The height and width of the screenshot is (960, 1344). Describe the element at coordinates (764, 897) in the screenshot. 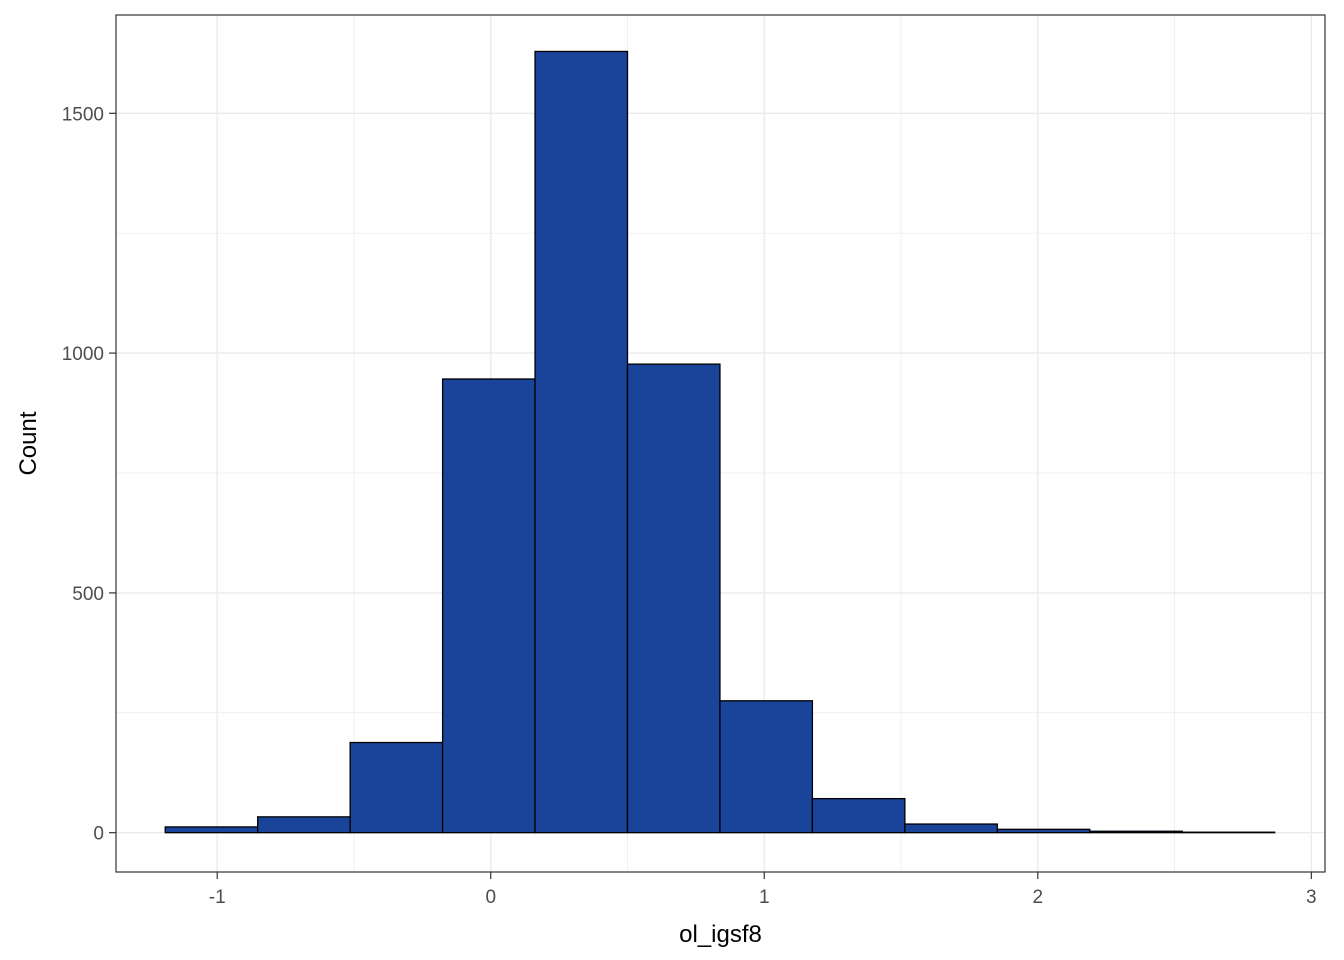

I see `x-tick-label: 1` at that location.